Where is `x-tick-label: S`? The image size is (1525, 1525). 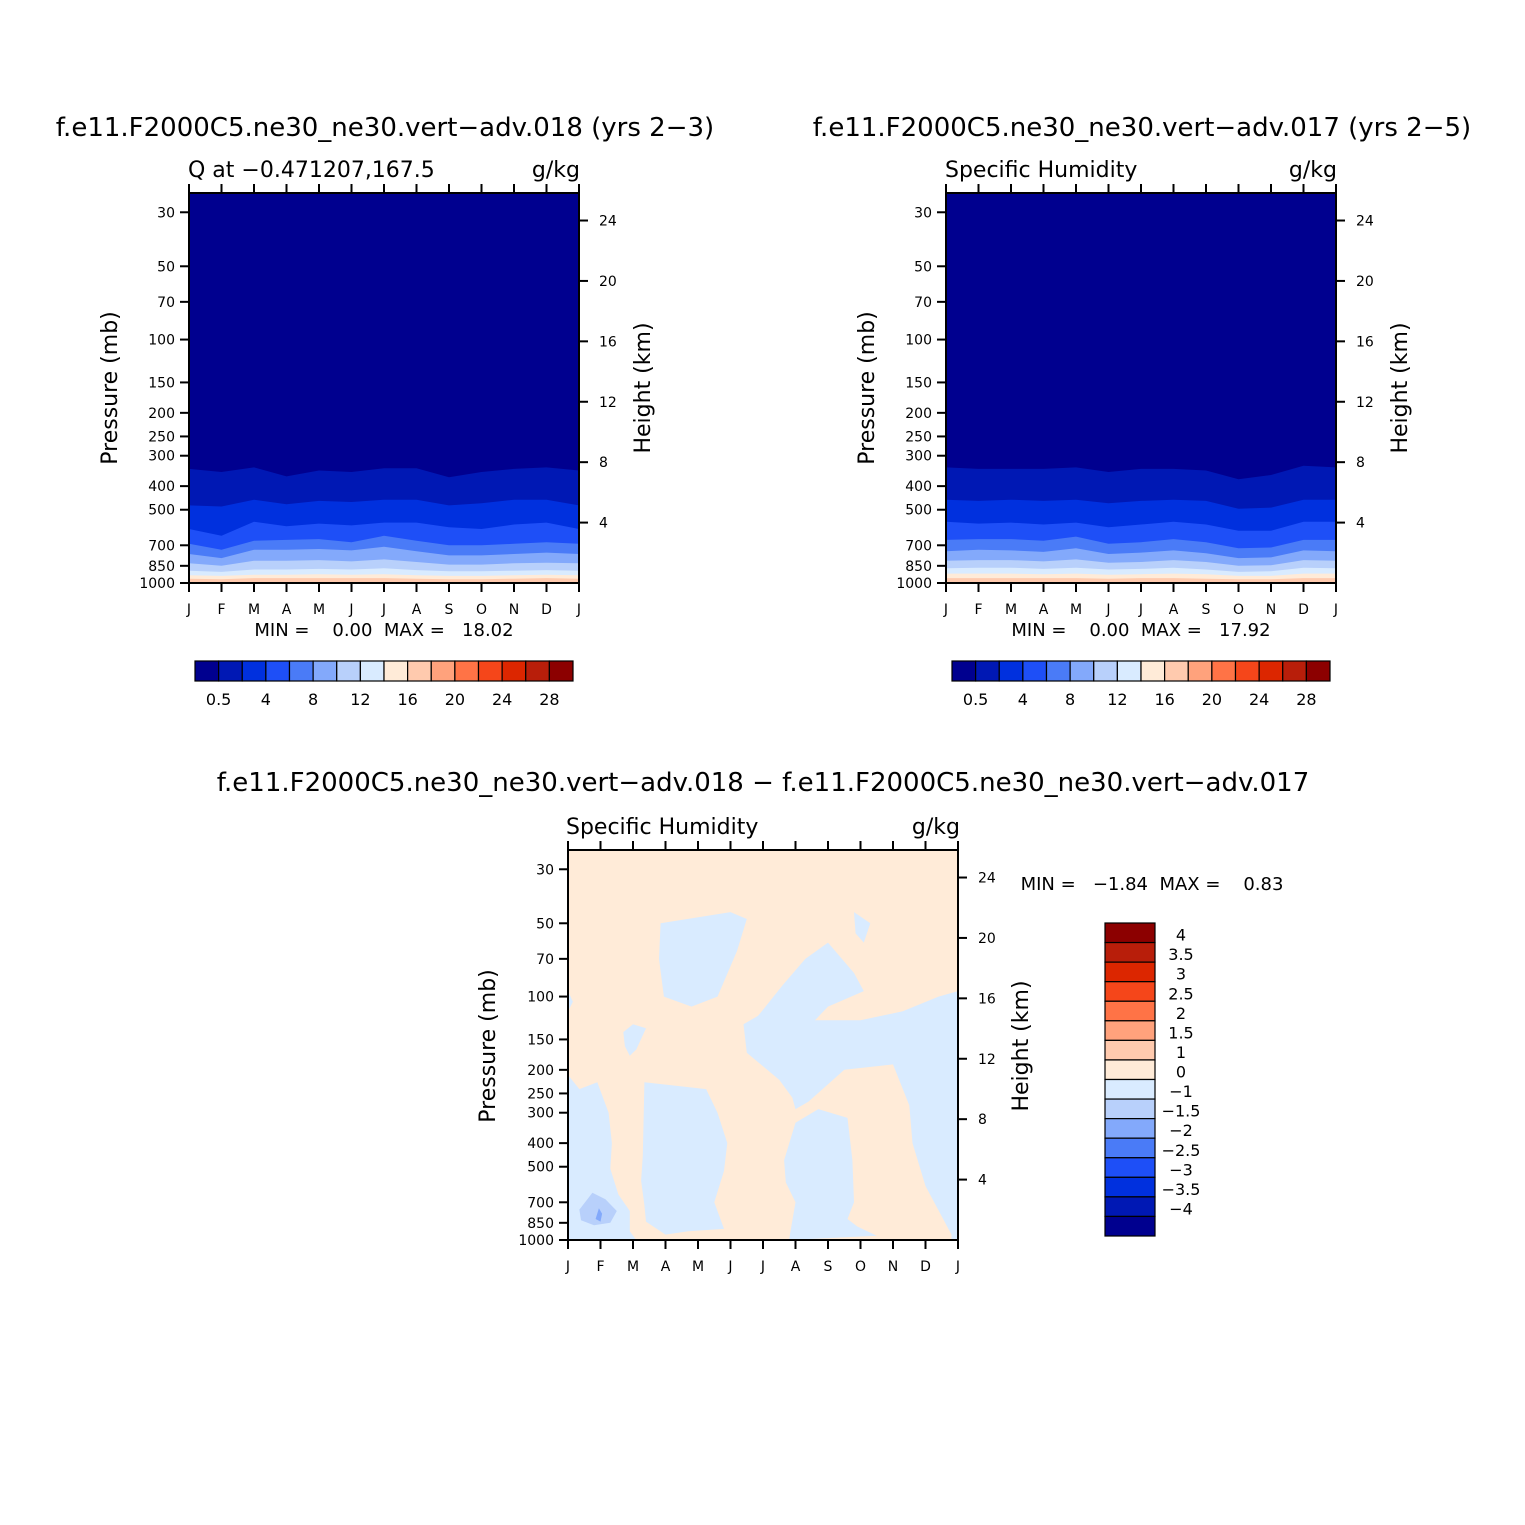
x-tick-label: S is located at coordinates (449, 610).